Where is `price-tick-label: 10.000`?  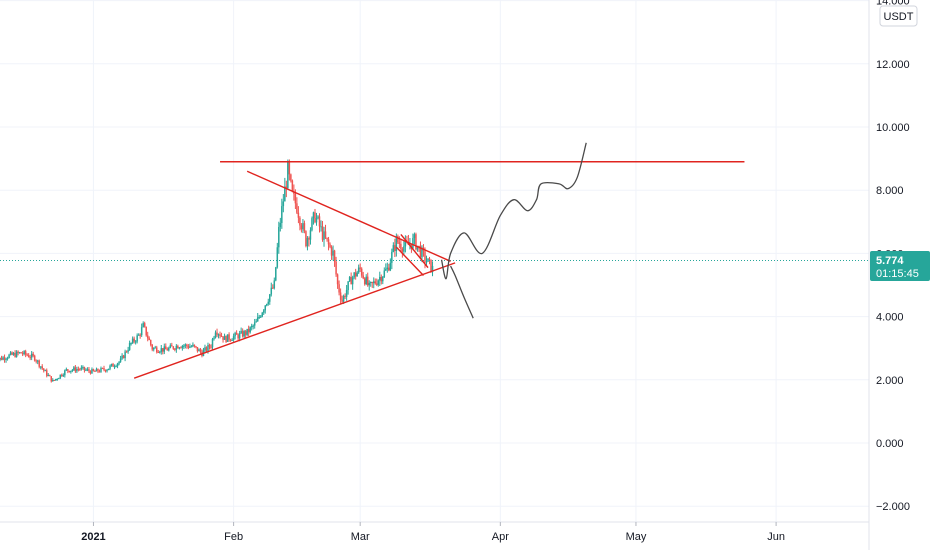 price-tick-label: 10.000 is located at coordinates (893, 128).